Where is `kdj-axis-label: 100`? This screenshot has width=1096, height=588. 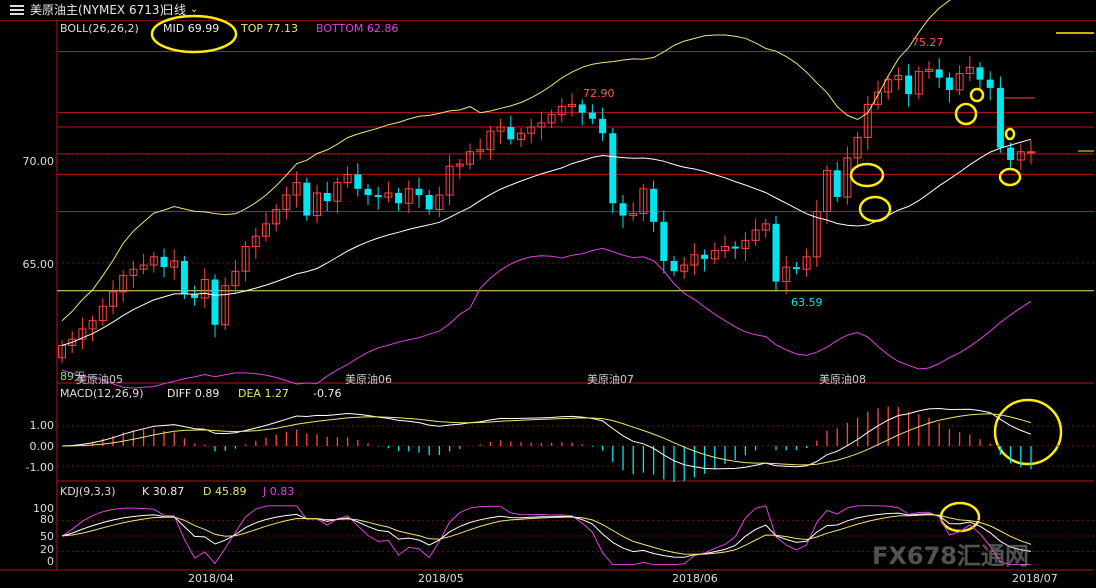 kdj-axis-label: 100 is located at coordinates (43, 508).